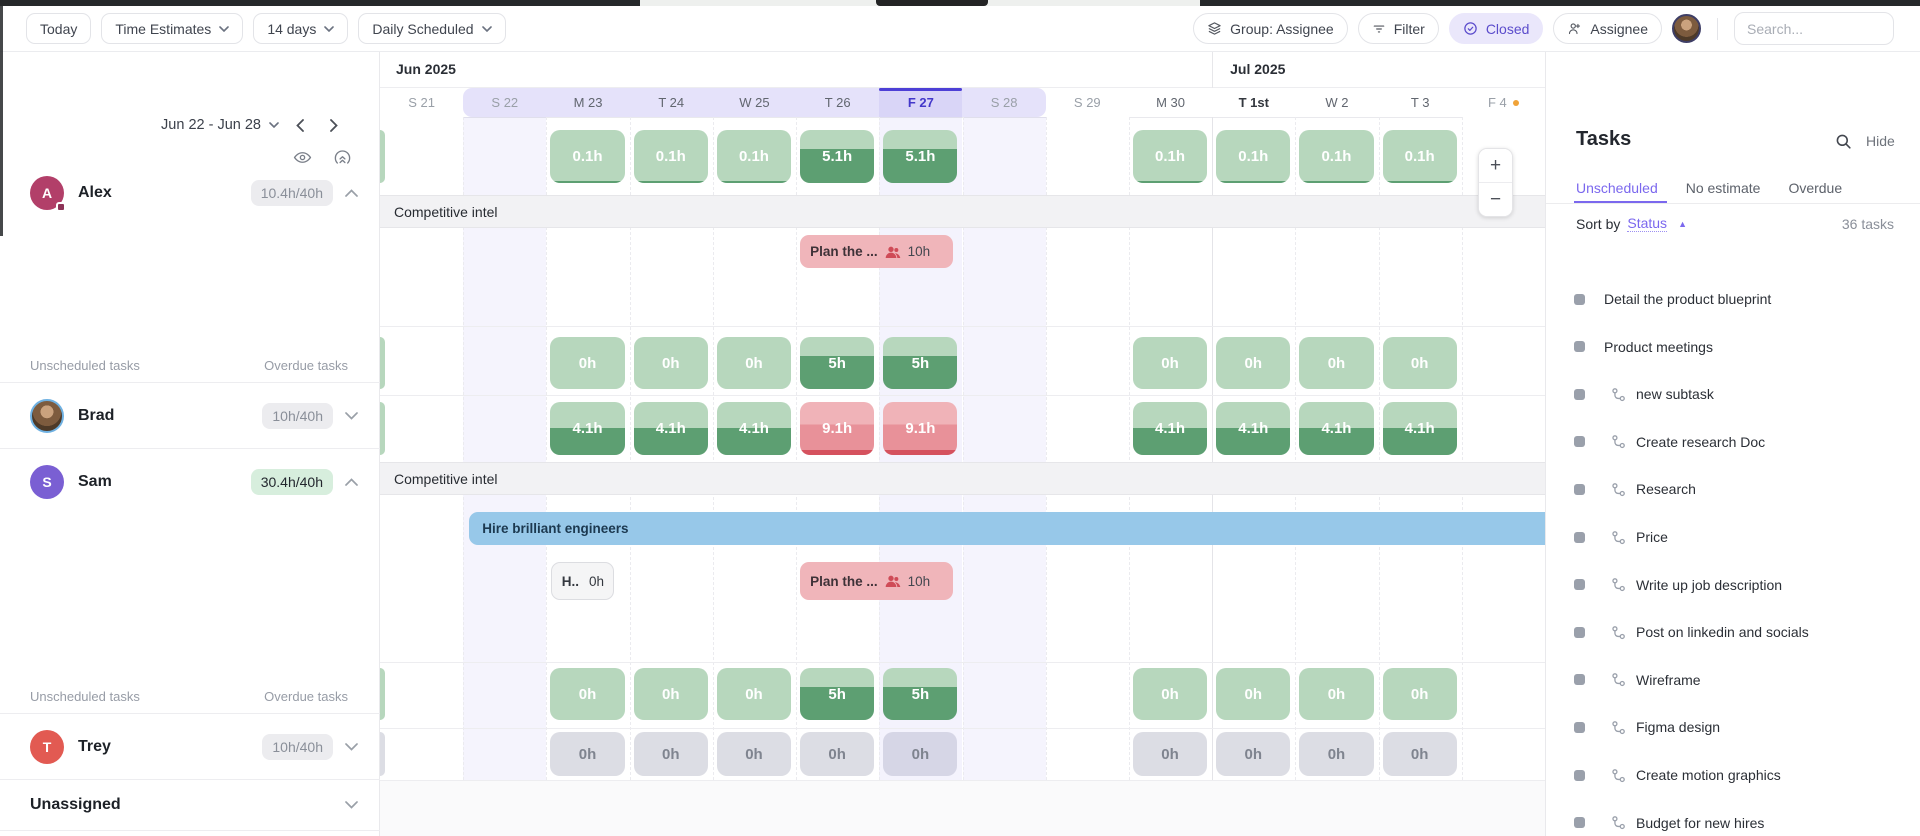  Describe the element at coordinates (421, 102) in the screenshot. I see `day-header-s-21: S 21` at that location.